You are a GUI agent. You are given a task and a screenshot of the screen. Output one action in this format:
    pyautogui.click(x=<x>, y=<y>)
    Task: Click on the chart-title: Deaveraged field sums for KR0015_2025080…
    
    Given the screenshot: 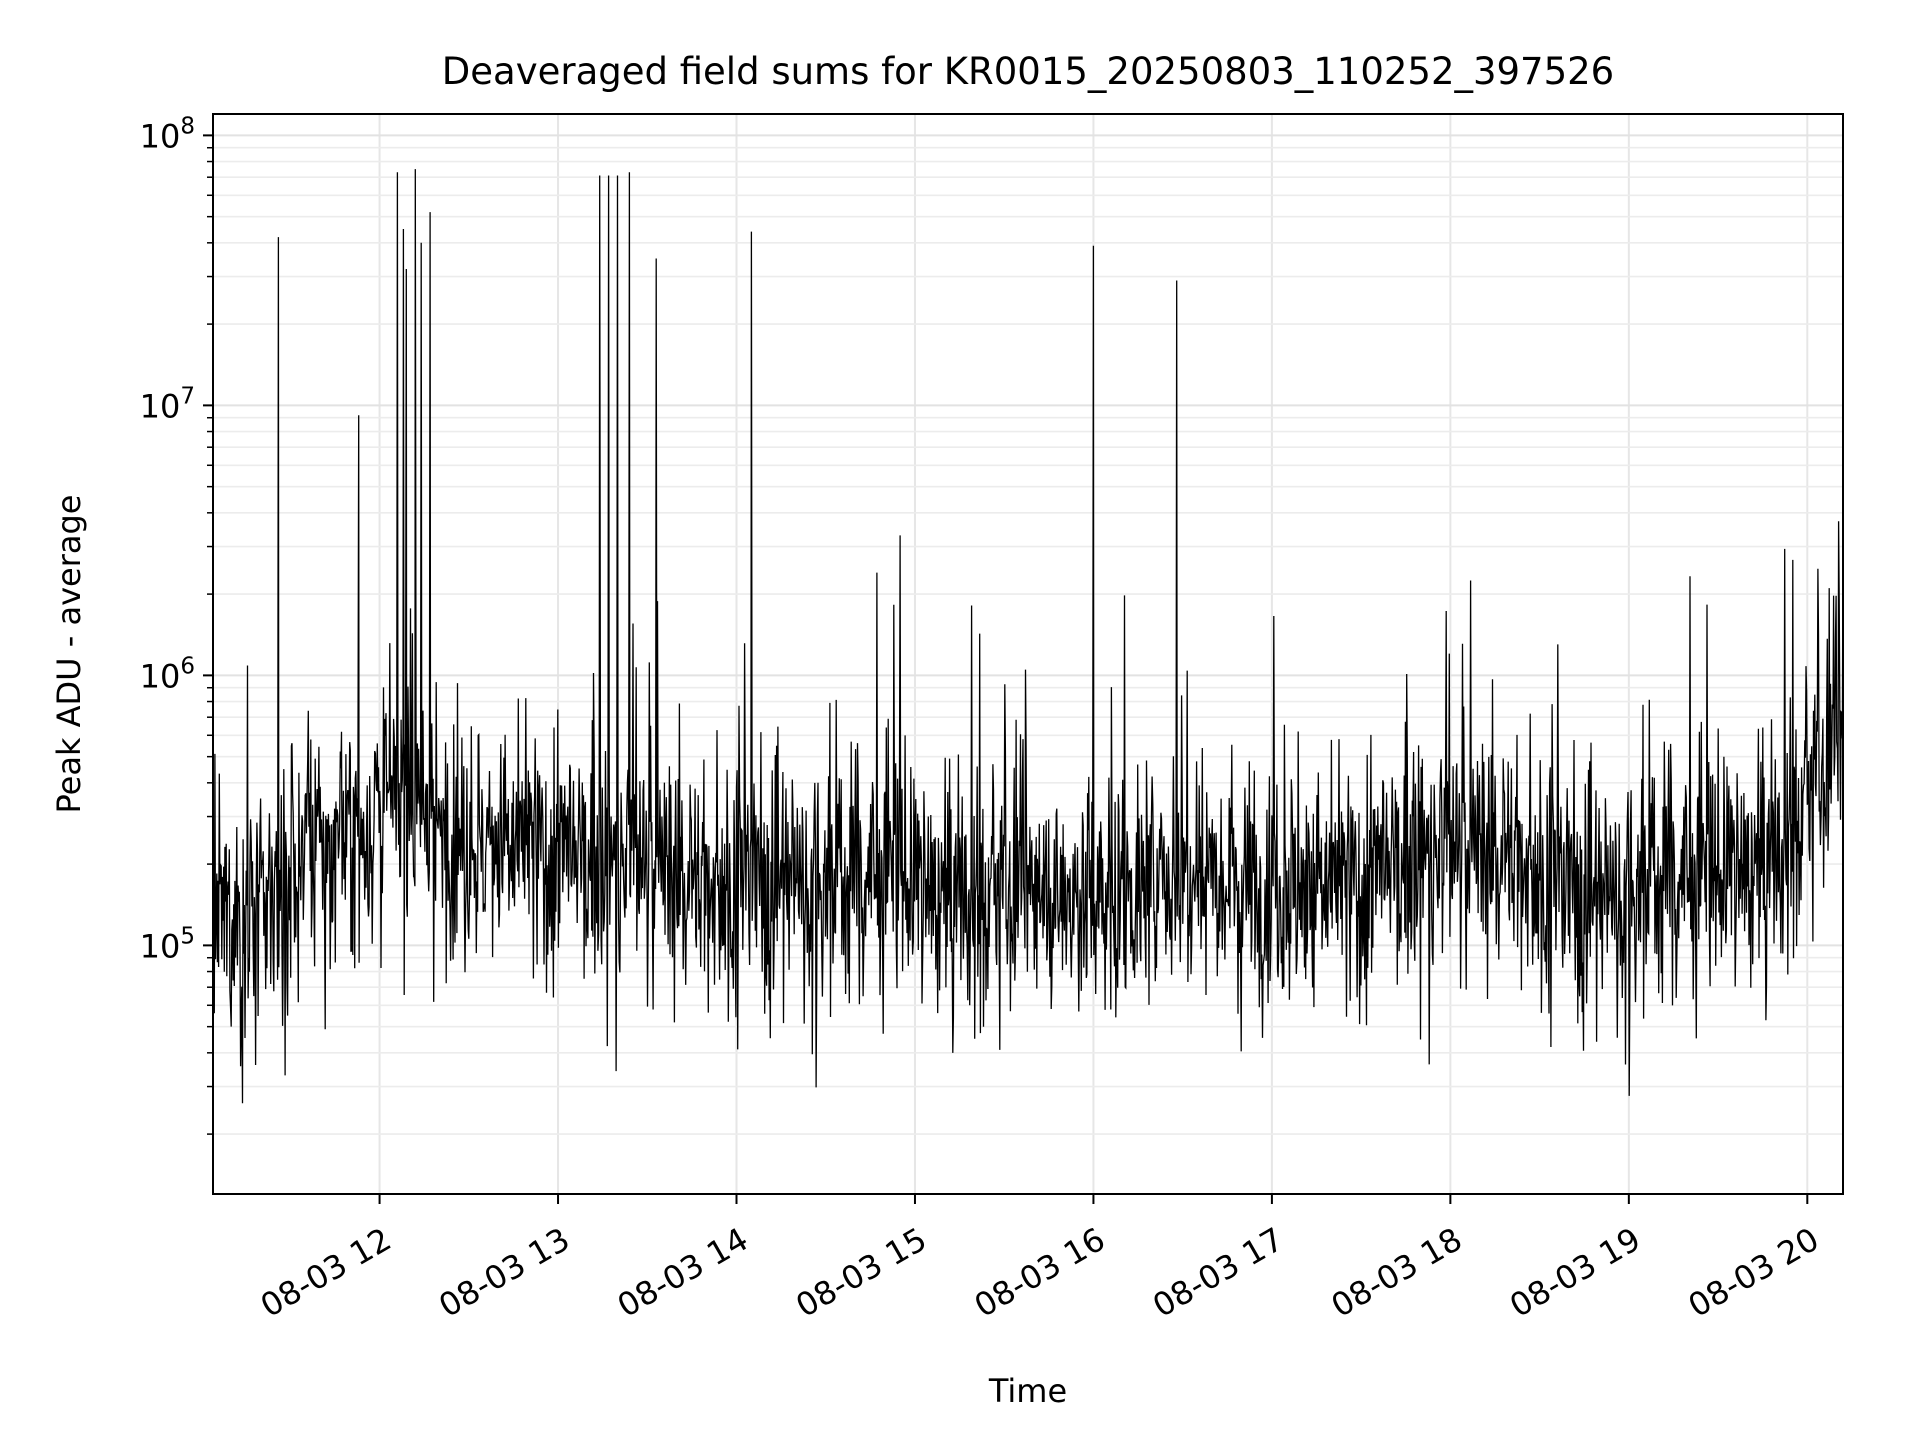 What is the action you would take?
    pyautogui.click(x=1028, y=71)
    